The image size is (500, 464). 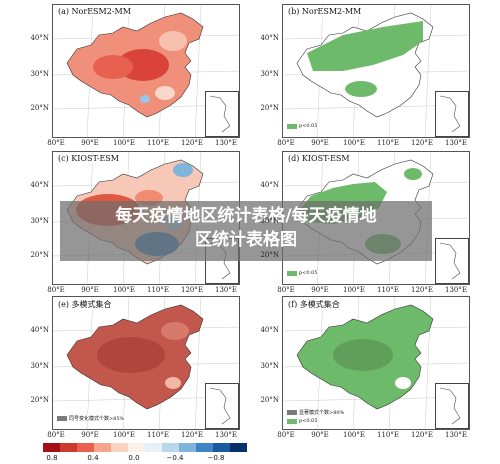 I want to click on panel-title: (a) NorESM2-MM, so click(x=94, y=11).